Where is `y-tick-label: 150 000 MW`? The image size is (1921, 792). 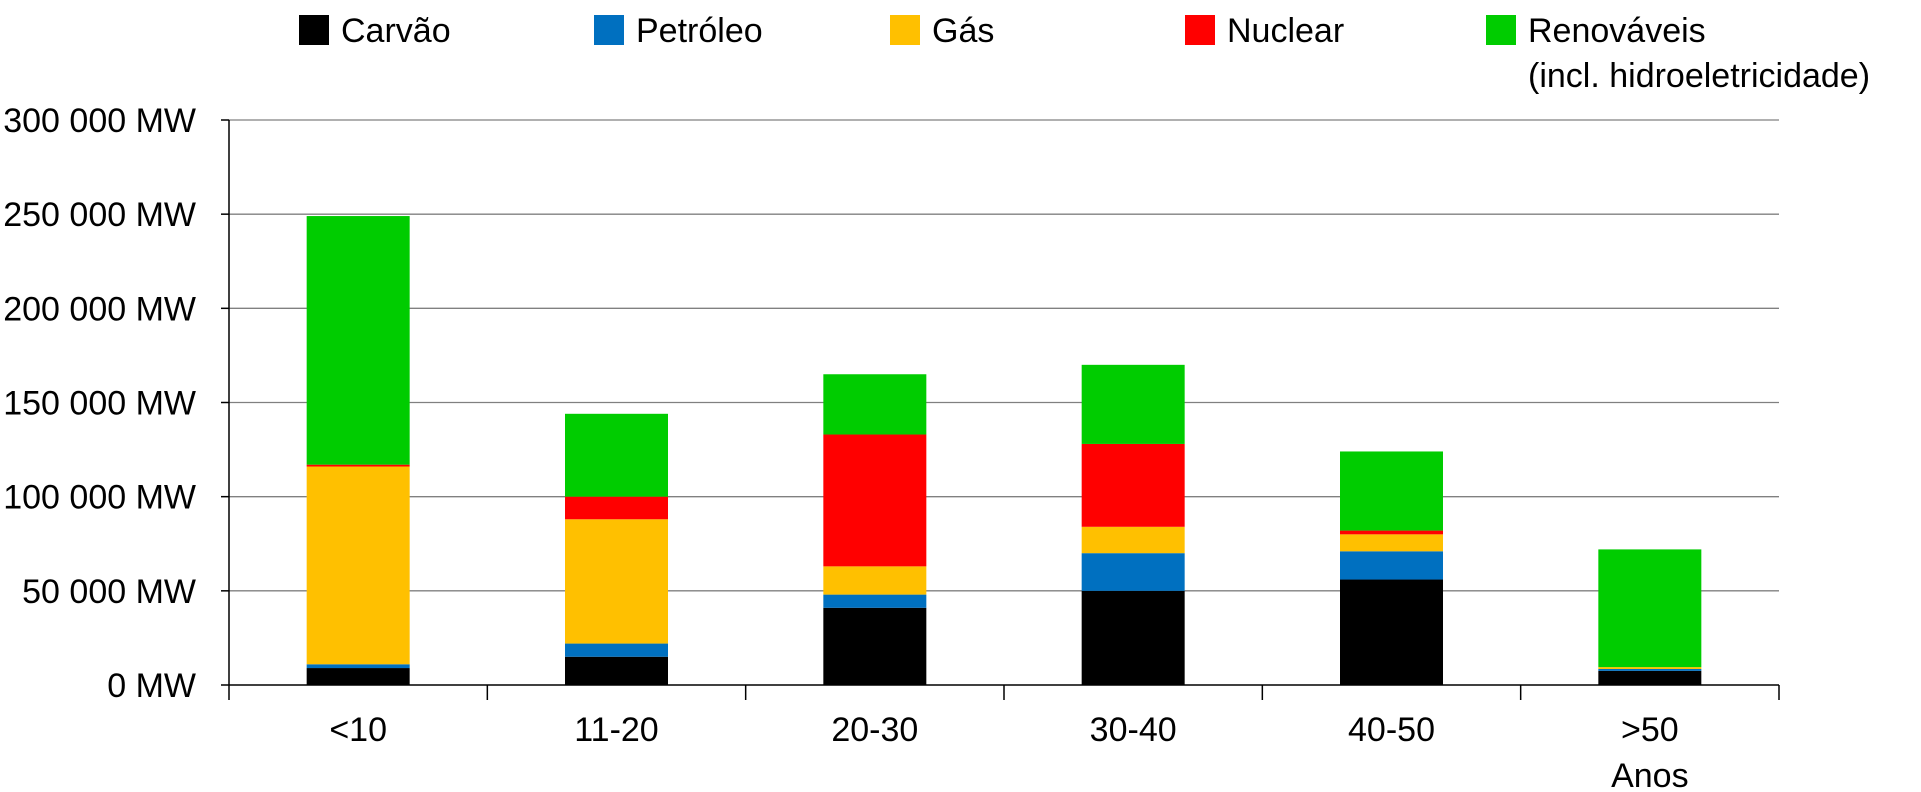 y-tick-label: 150 000 MW is located at coordinates (99, 404).